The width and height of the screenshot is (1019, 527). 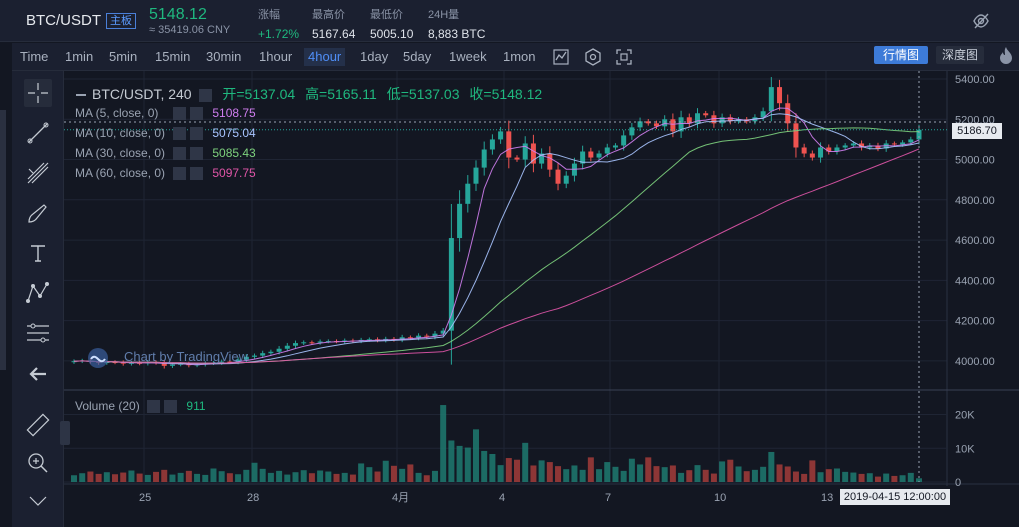 I want to click on interval-5day: 5day, so click(x=417, y=56).